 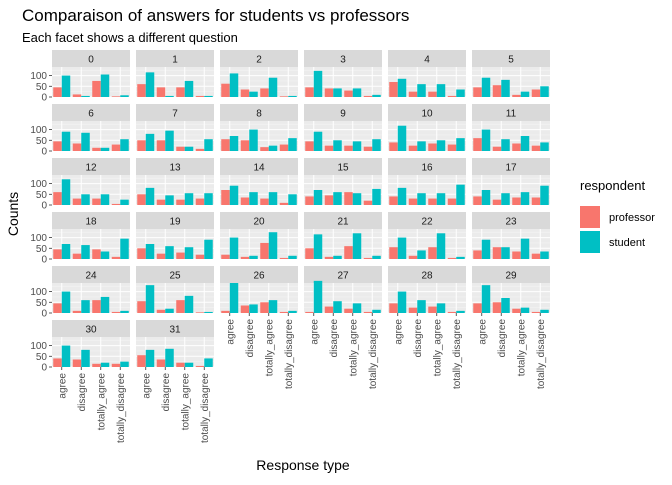 I want to click on y-tick-label: 50, so click(x=42, y=141).